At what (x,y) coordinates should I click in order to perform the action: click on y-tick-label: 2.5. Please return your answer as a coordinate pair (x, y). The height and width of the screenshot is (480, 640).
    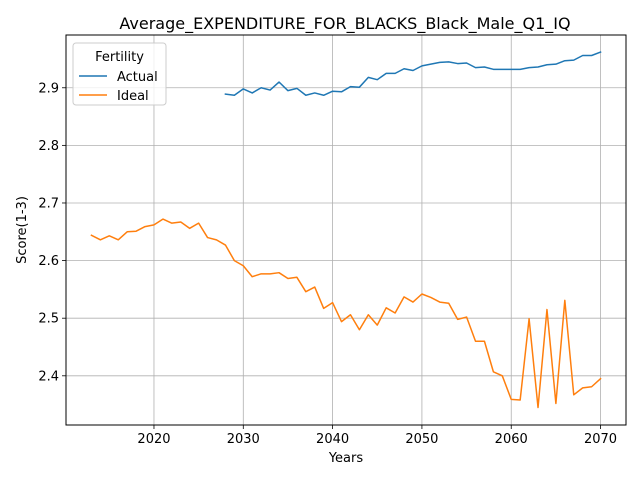
    Looking at the image, I should click on (48, 319).